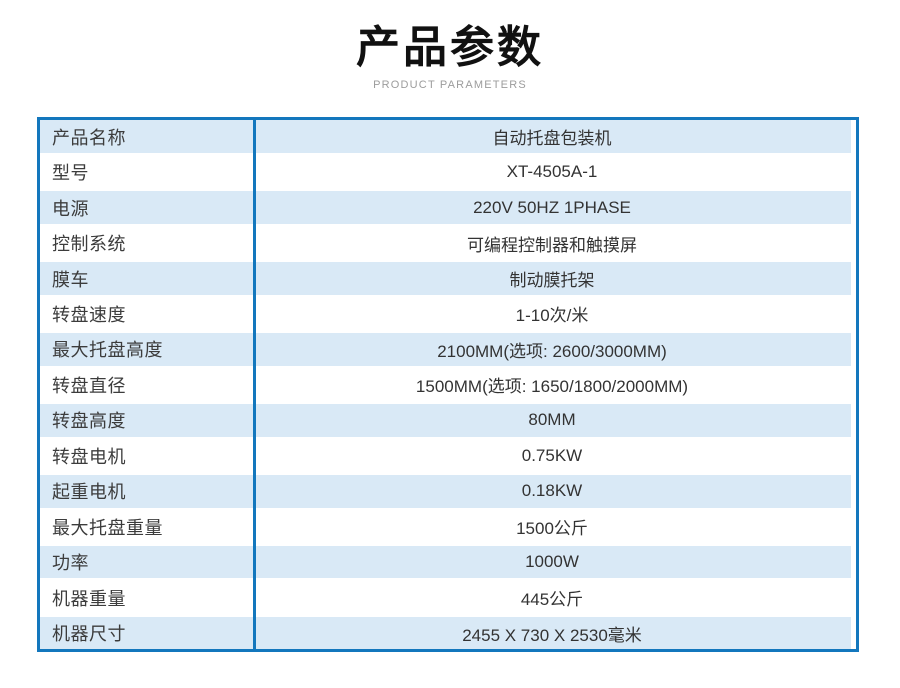  I want to click on param-label: 控制系统, so click(89, 244).